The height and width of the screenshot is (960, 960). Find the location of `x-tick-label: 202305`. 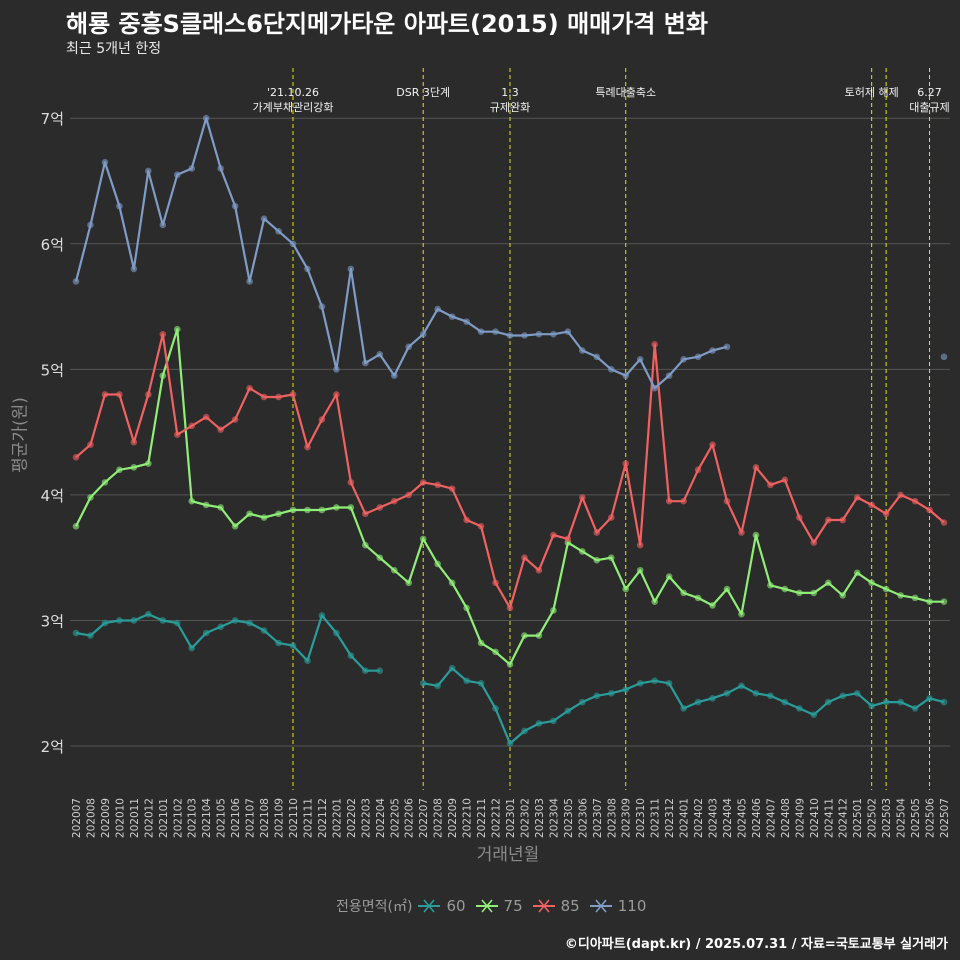

x-tick-label: 202305 is located at coordinates (569, 818).